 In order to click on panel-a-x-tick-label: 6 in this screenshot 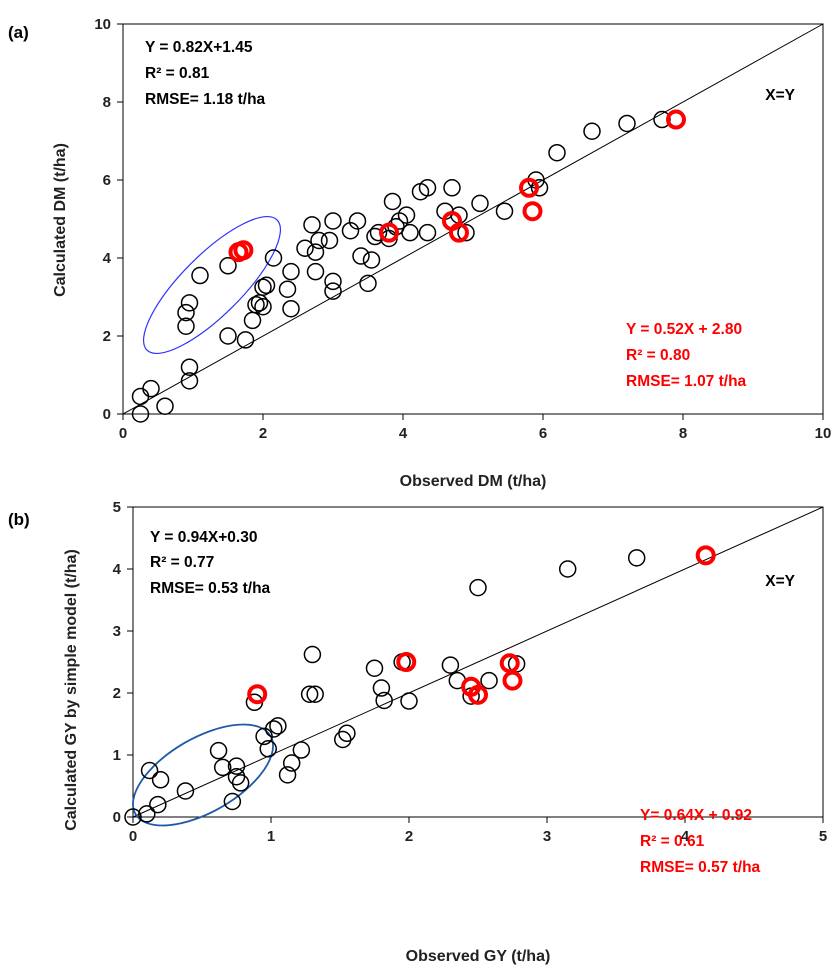, I will do `click(543, 433)`.